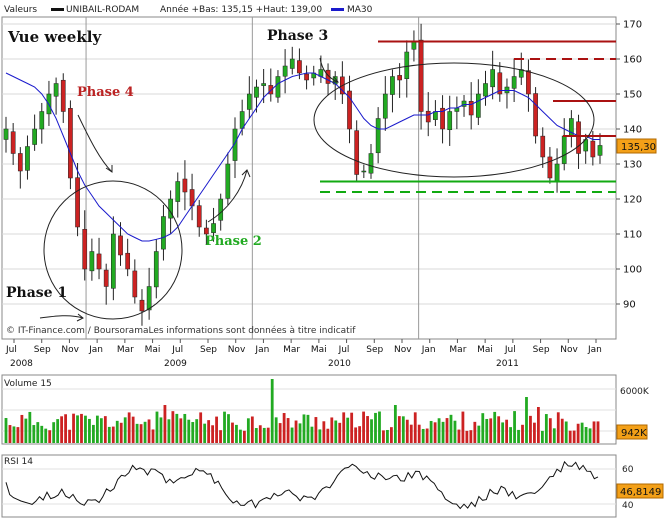 This screenshot has height=520, width=665. Describe the element at coordinates (628, 506) in the screenshot. I see `rsi-tick-40: 40` at that location.